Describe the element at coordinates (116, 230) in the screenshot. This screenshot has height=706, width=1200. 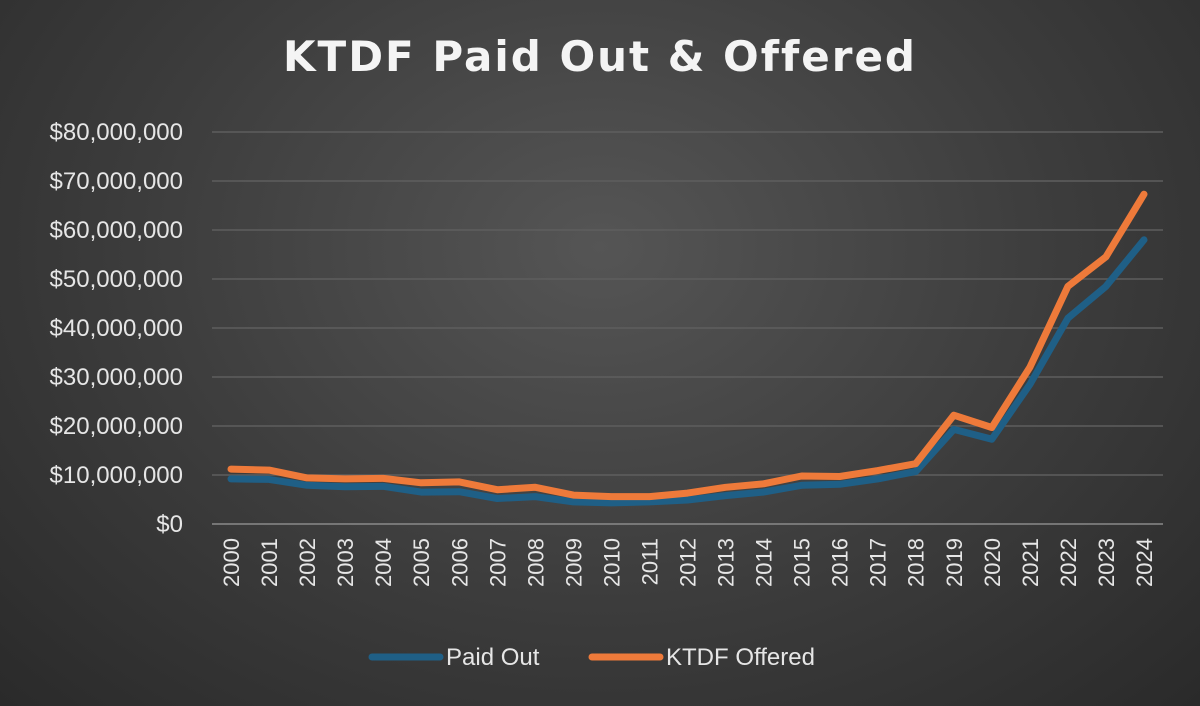
I see `y-tick-label: $60,000,000` at that location.